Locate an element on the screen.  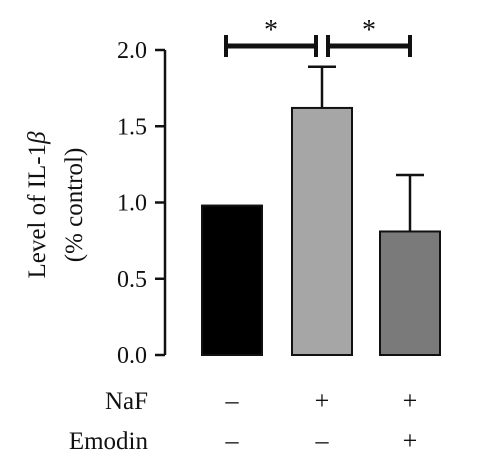
y-axis-title: Level of IL-1β (% control) is located at coordinates (56, 205).